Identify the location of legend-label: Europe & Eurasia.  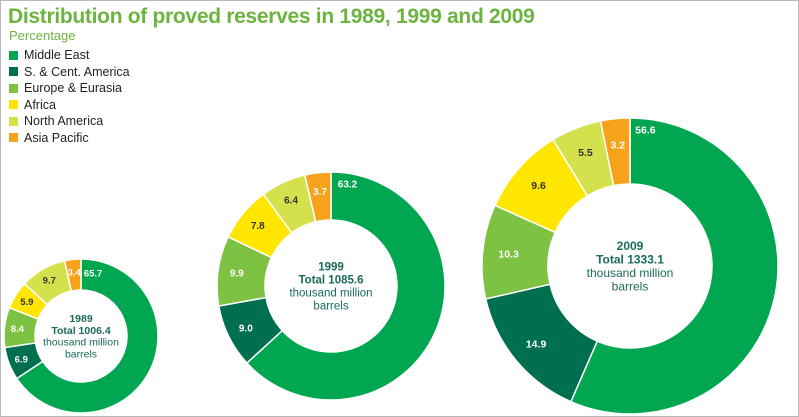
(73, 88).